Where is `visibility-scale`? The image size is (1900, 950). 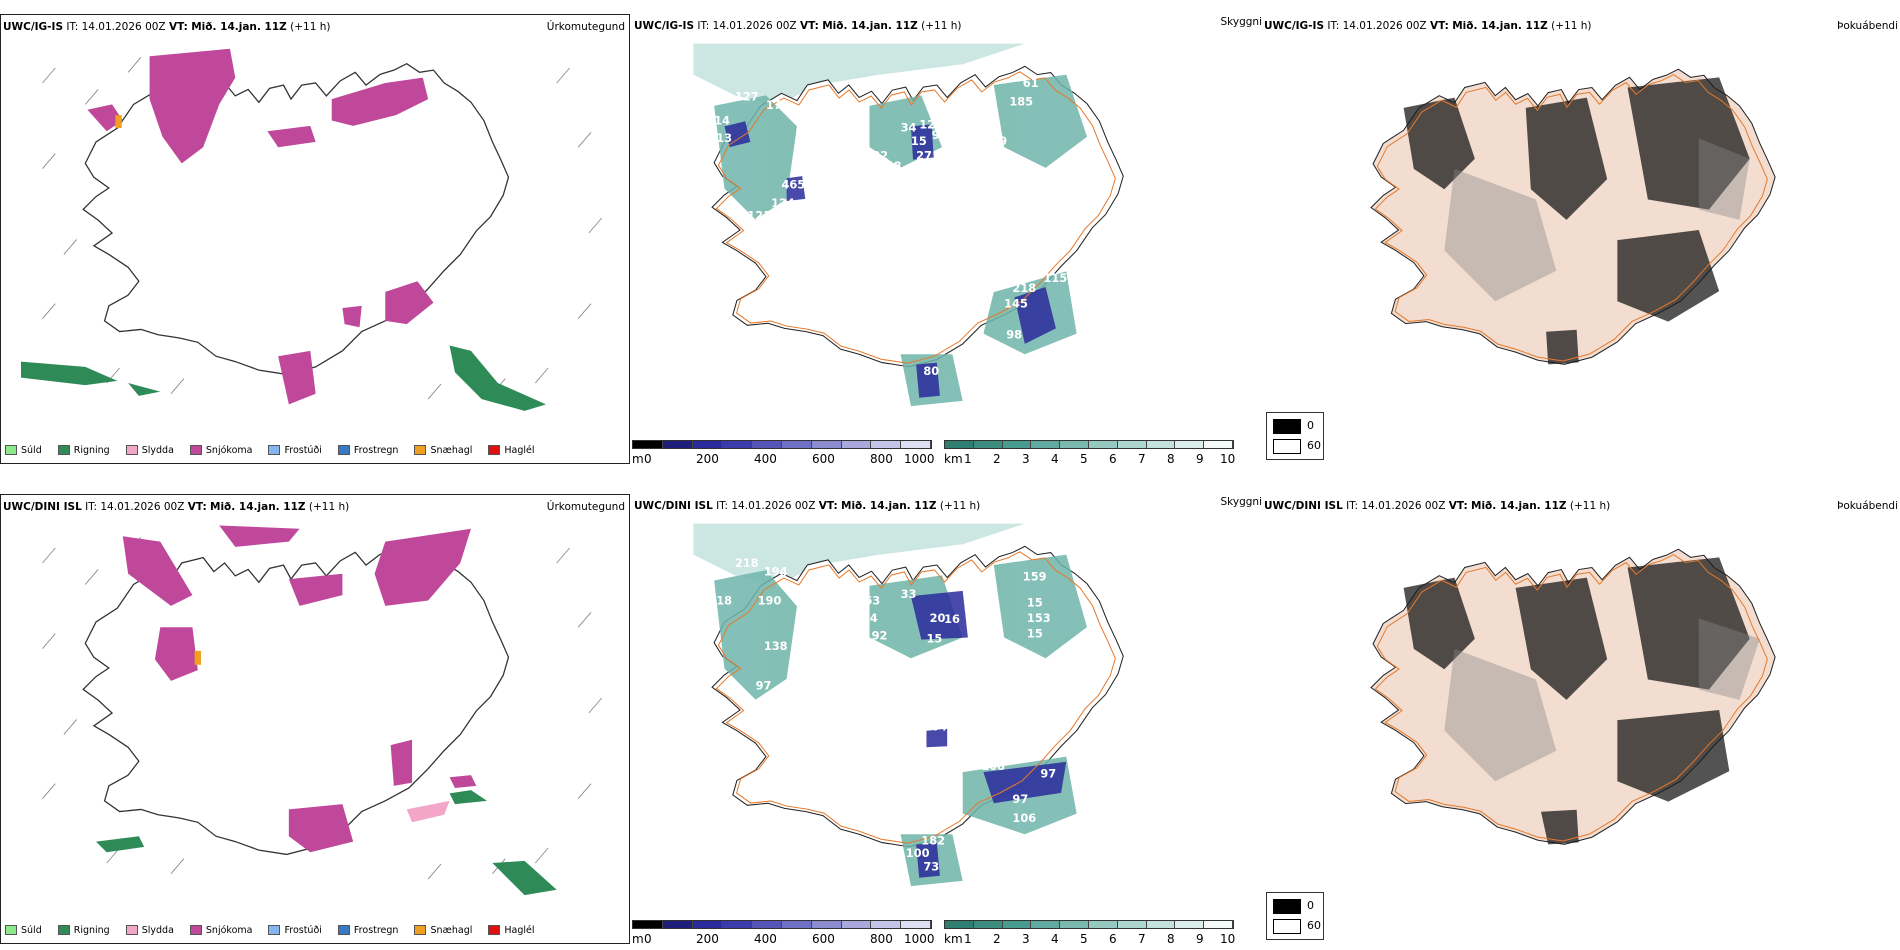
visibility-scale is located at coordinates (1089, 924).